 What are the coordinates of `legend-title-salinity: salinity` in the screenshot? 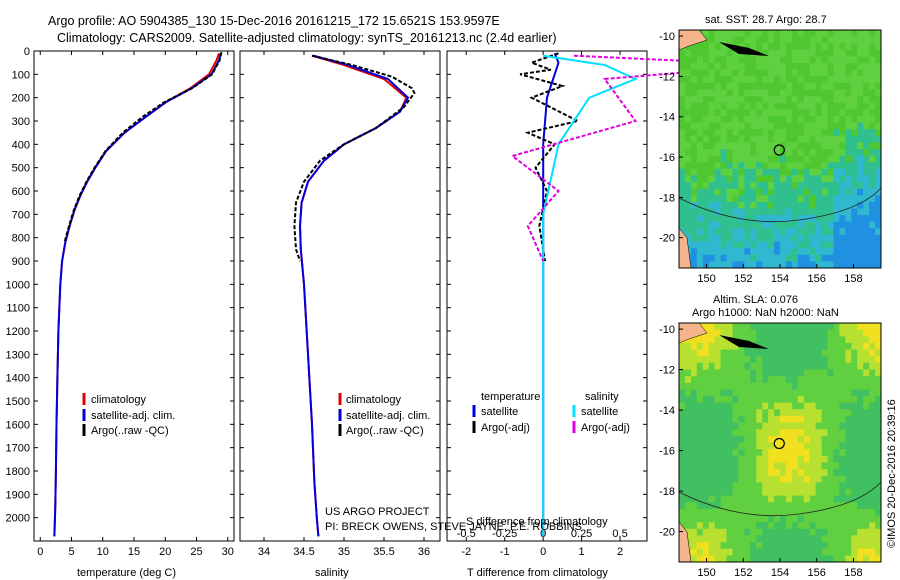 It's located at (602, 397).